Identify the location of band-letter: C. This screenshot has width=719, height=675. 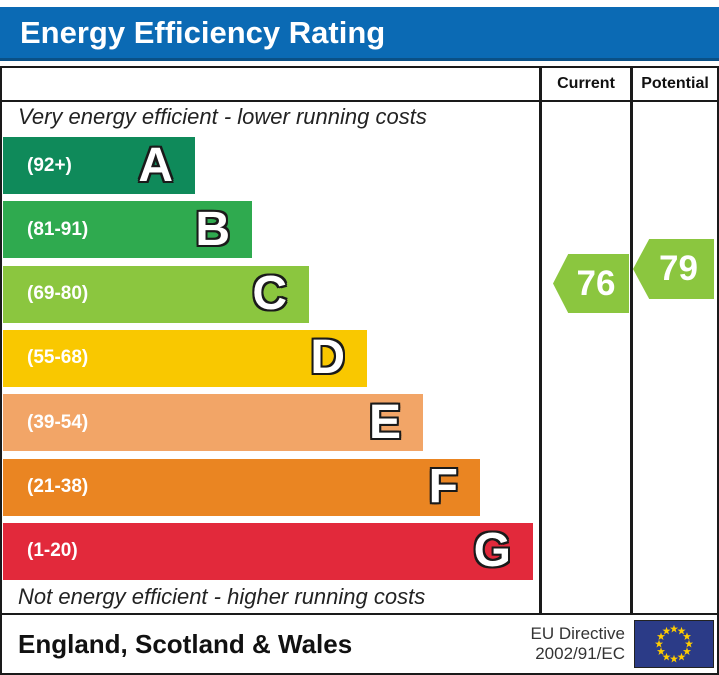
(269, 294).